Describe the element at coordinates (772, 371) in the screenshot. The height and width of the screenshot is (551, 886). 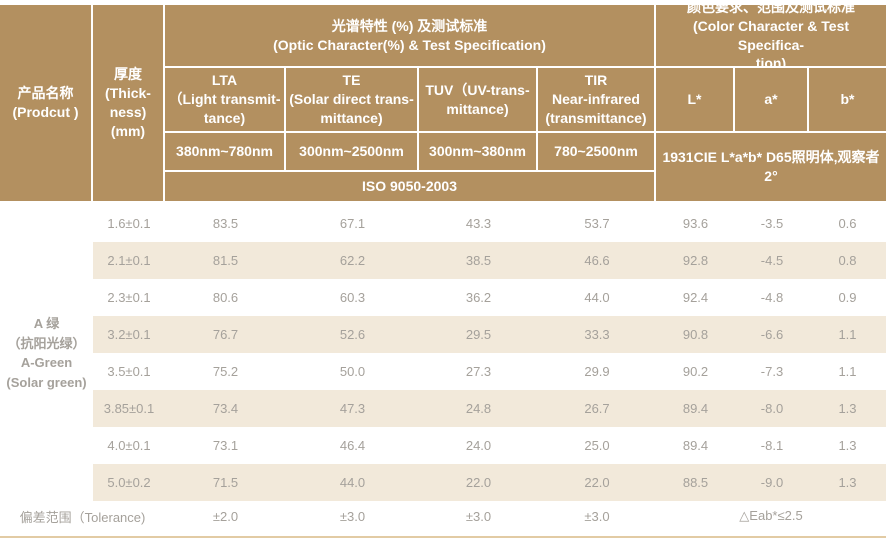
I see `a-value: -7.3` at that location.